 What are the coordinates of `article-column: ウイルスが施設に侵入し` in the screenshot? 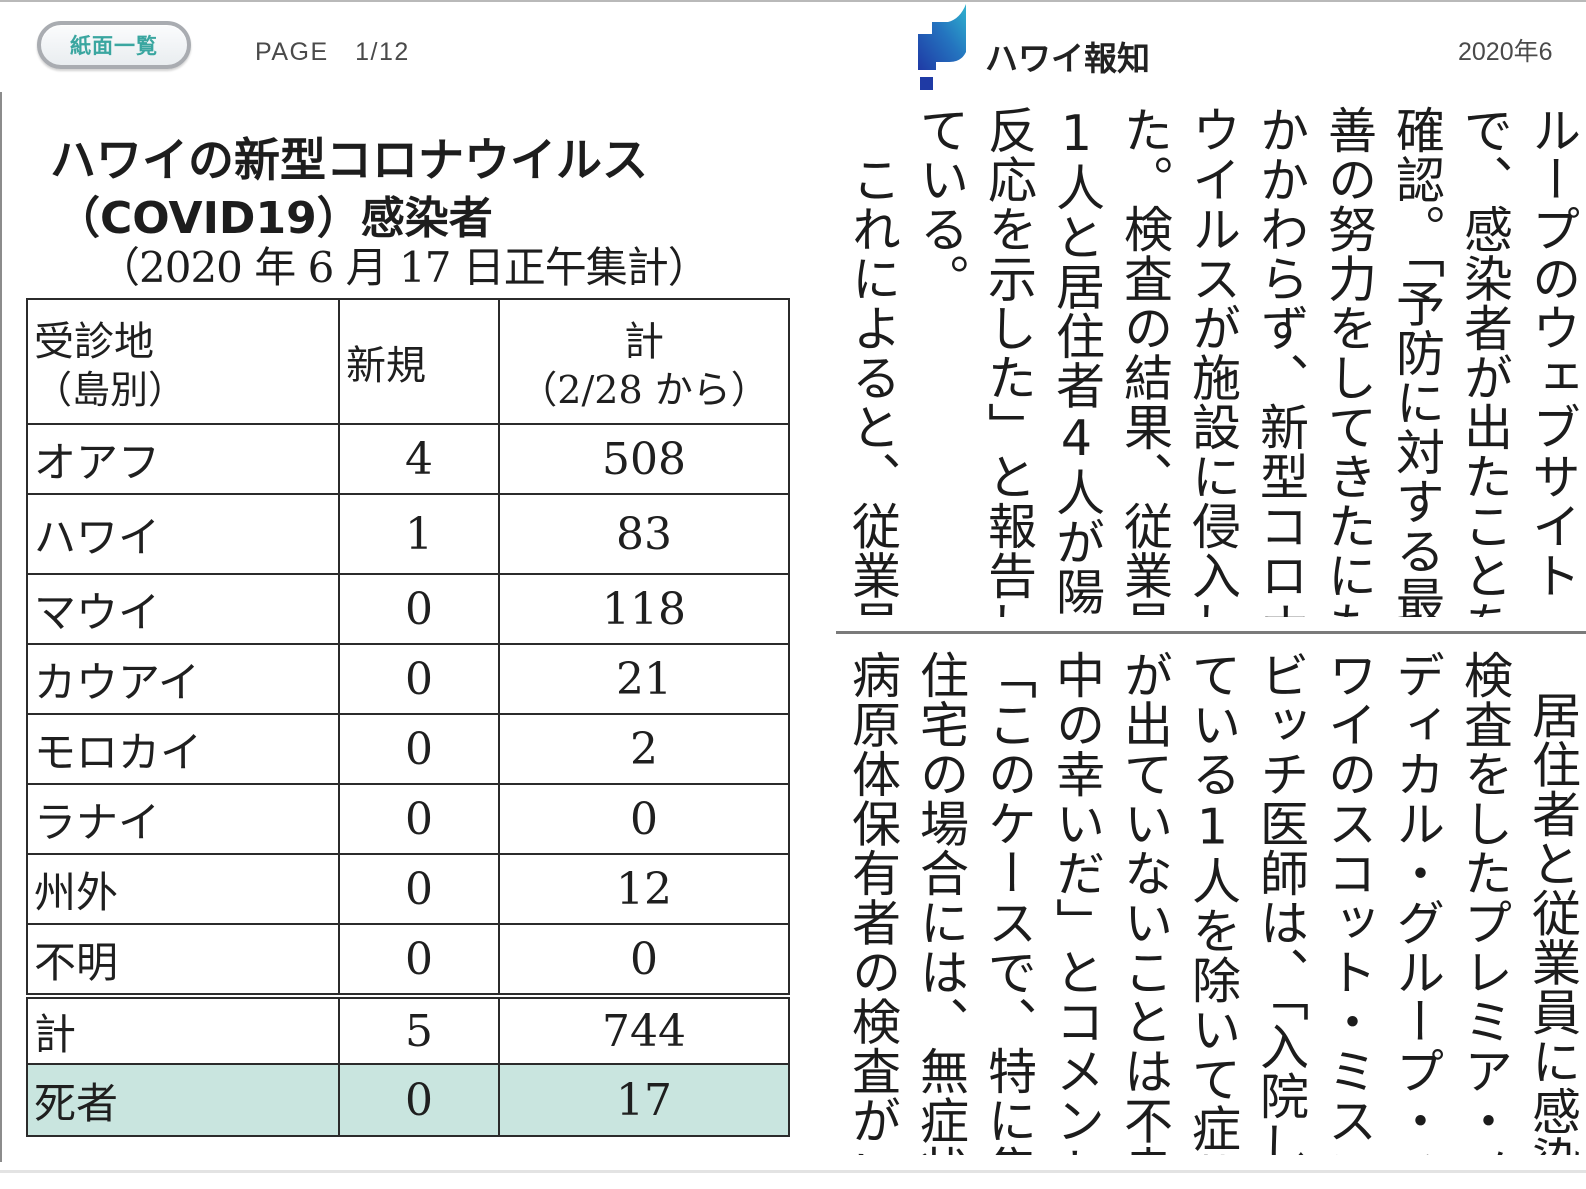 It's located at (1212, 361).